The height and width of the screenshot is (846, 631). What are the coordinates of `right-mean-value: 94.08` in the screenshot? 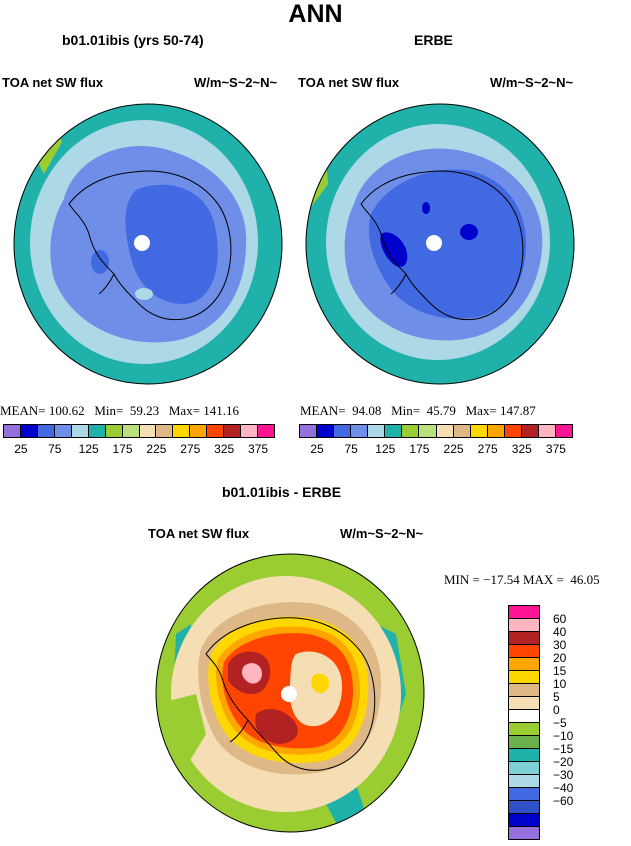 It's located at (367, 410).